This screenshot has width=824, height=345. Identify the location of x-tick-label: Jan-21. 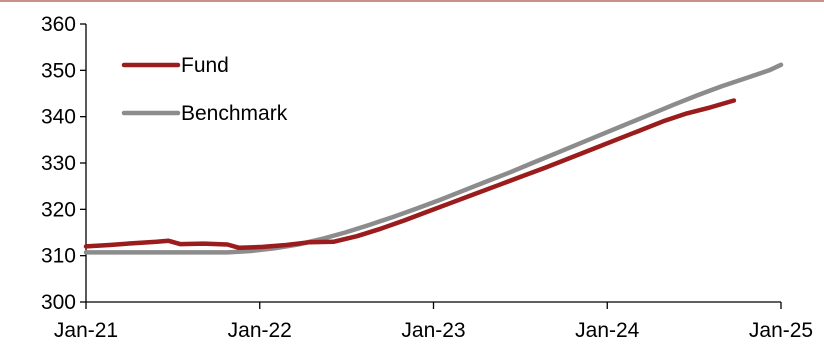
(86, 330).